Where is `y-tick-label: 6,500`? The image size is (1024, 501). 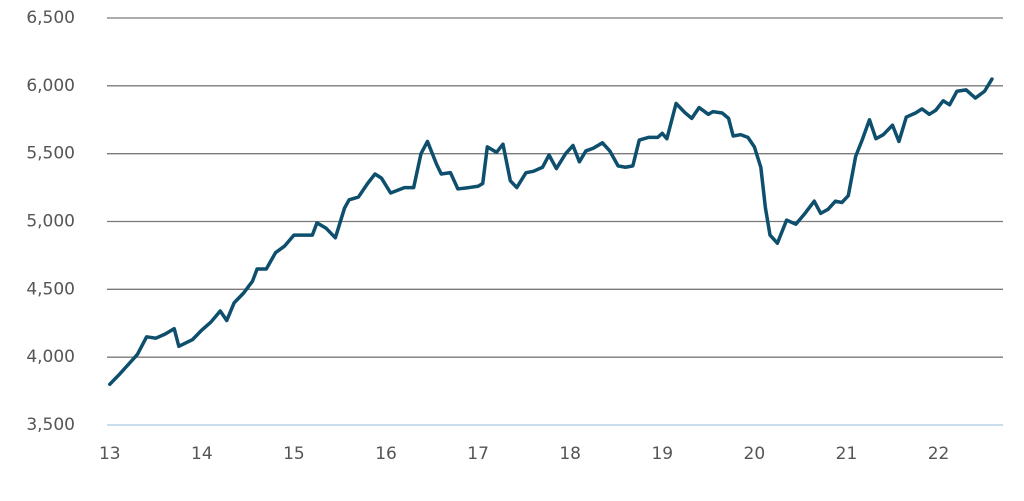
y-tick-label: 6,500 is located at coordinates (50, 18).